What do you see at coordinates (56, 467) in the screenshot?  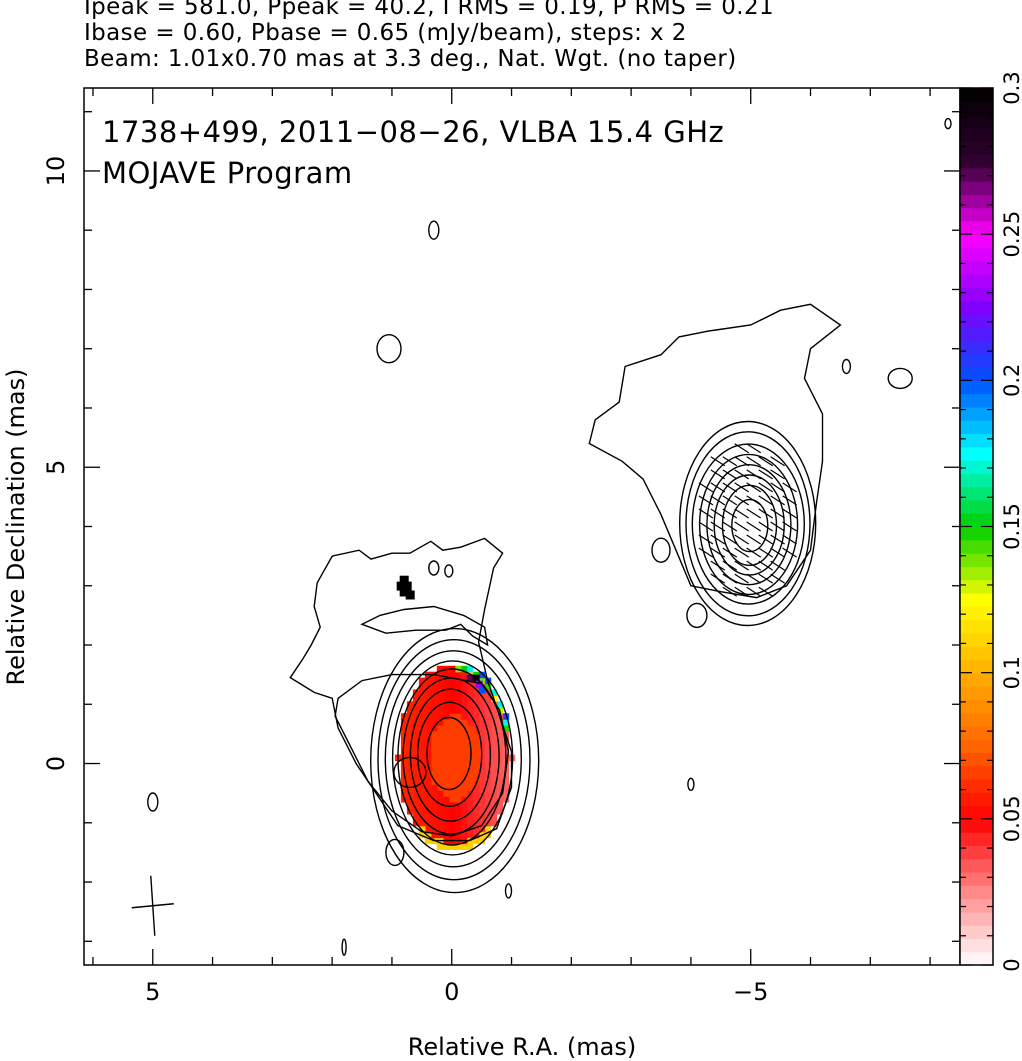 I see `y-tick-label: 5` at bounding box center [56, 467].